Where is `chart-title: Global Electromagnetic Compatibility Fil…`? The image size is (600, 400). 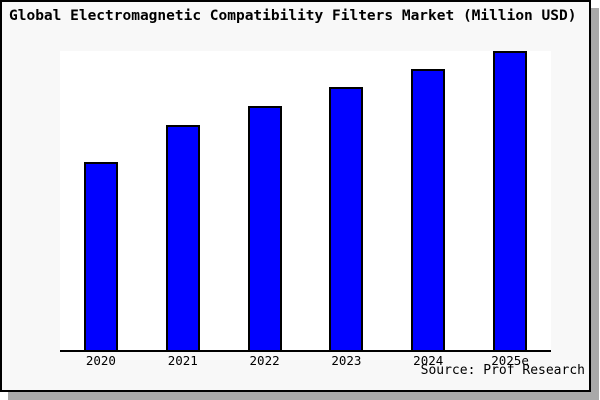 chart-title: Global Electromagnetic Compatibility Fil… is located at coordinates (293, 16).